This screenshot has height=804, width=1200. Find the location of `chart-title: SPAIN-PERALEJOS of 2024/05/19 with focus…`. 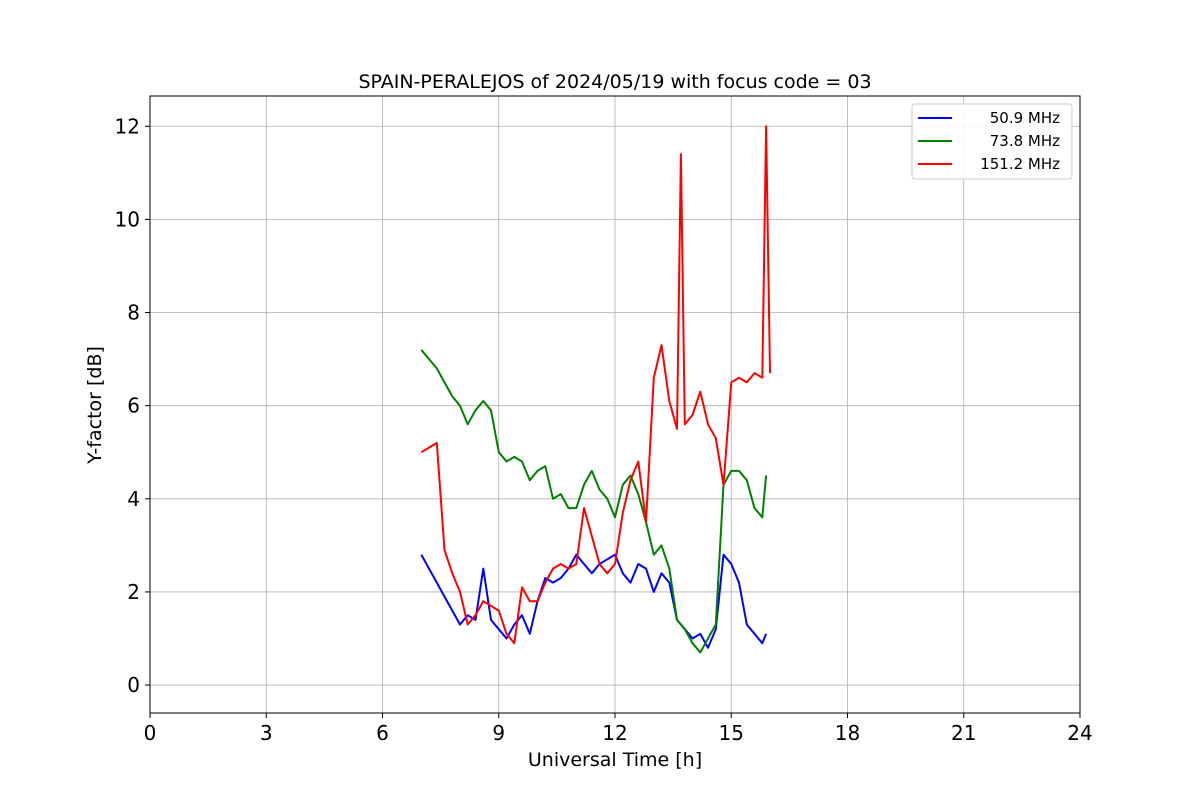

chart-title: SPAIN-PERALEJOS of 2024/05/19 with focus… is located at coordinates (614, 82).